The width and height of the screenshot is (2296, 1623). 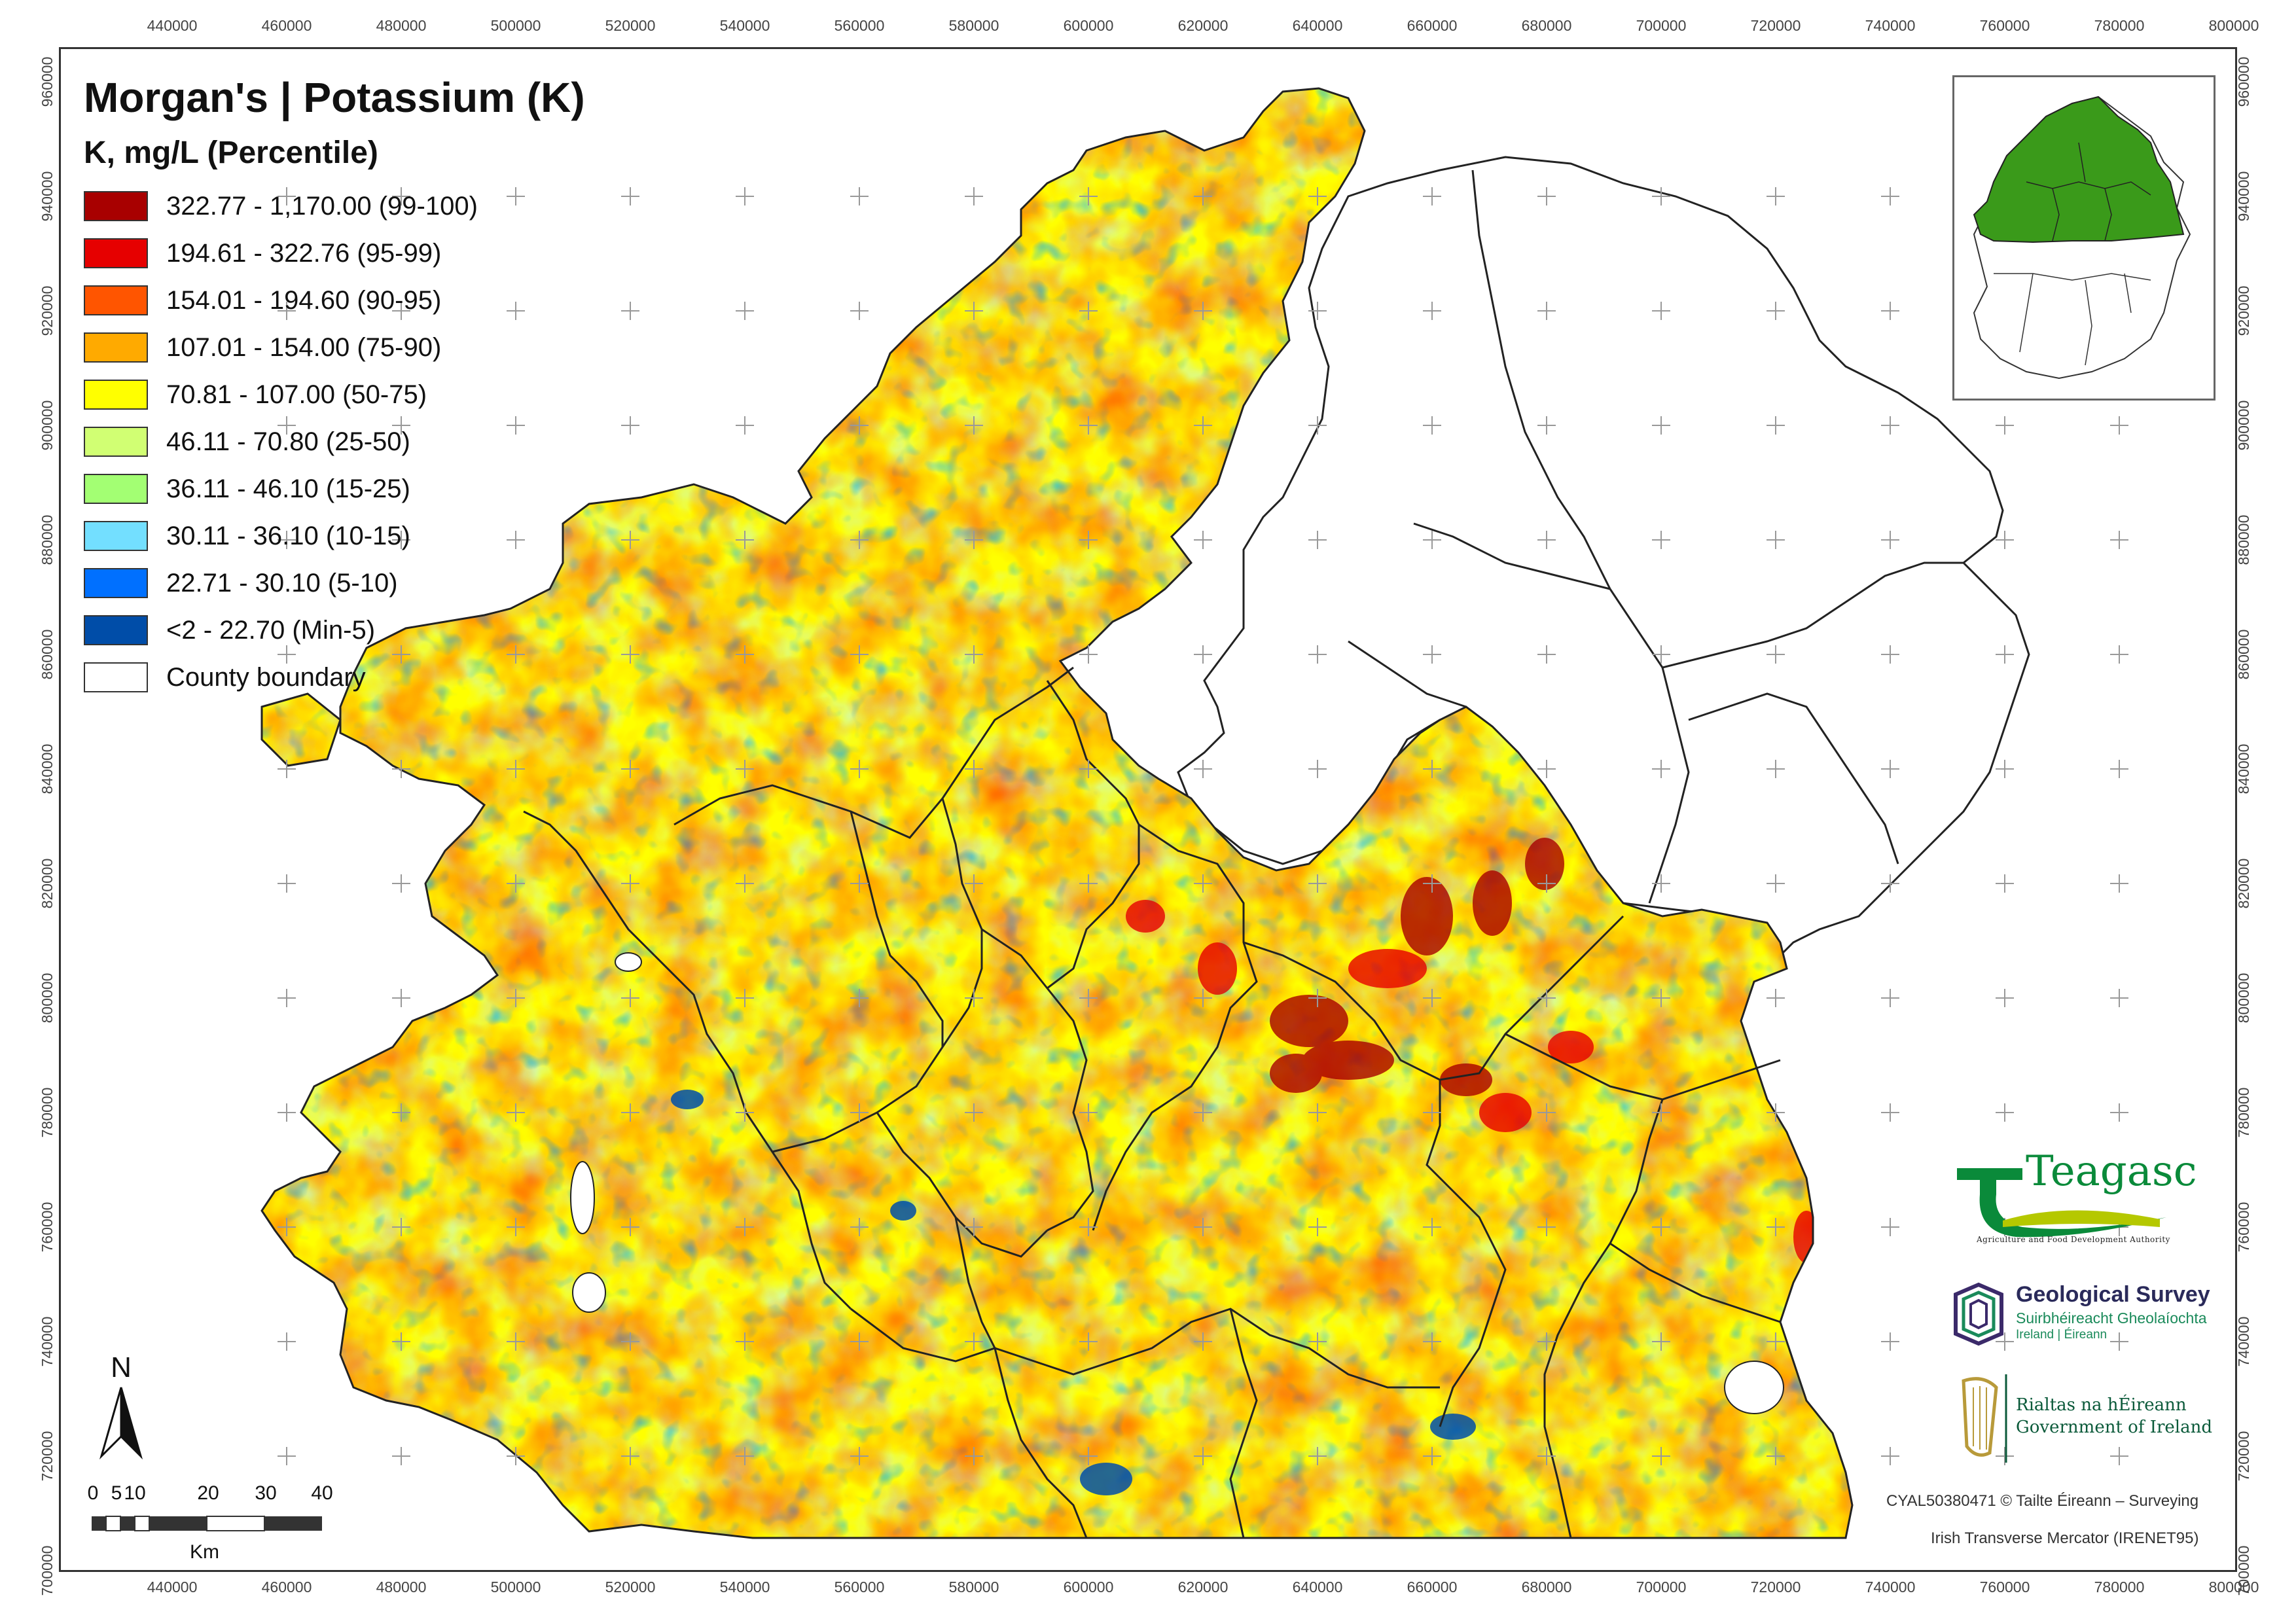 I want to click on gsi-emblem-icon, so click(x=1978, y=1314).